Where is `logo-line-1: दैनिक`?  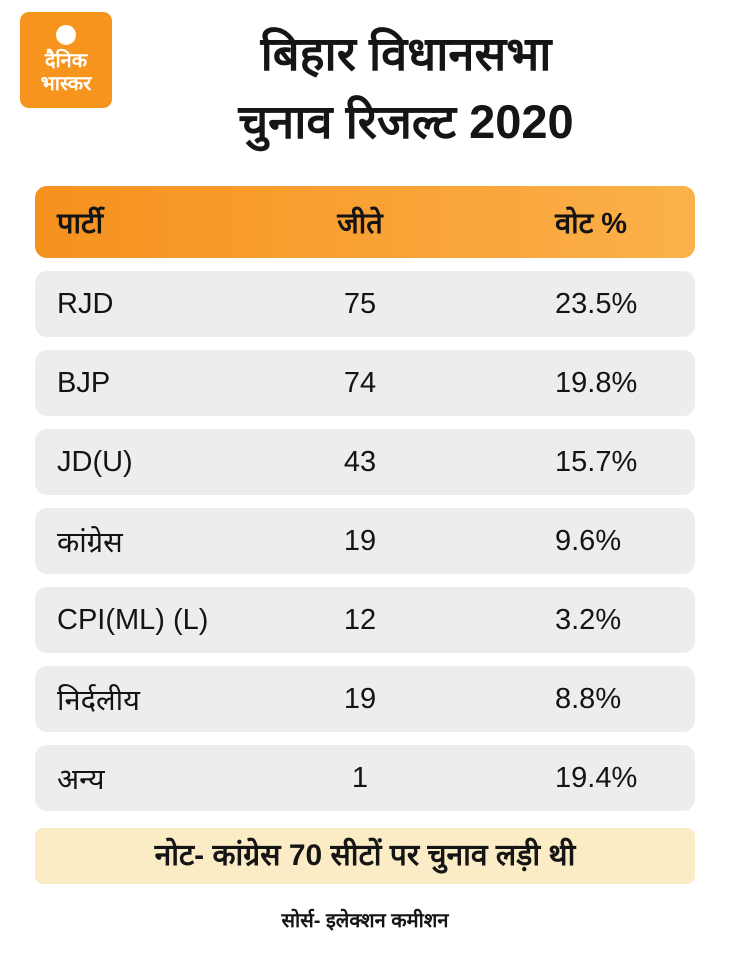
logo-line-1: दैनिक is located at coordinates (66, 61).